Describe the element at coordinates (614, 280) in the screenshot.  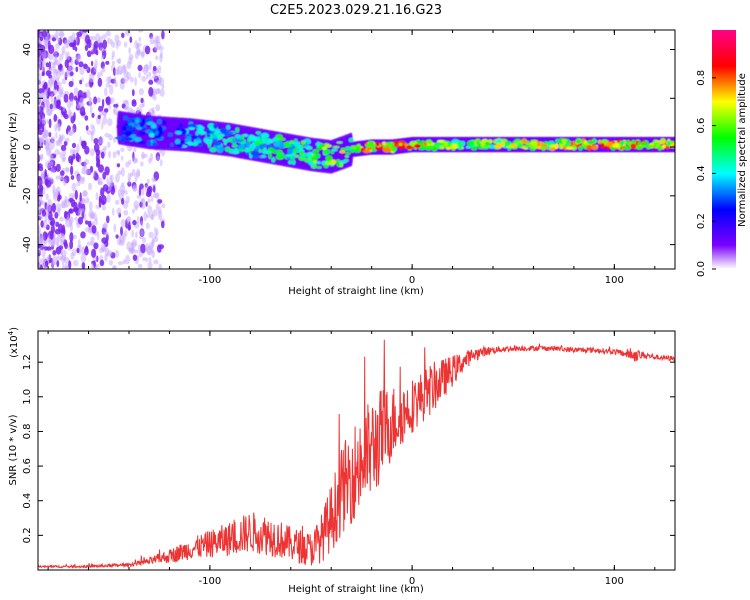
I see `x-tick-label: 100` at that location.